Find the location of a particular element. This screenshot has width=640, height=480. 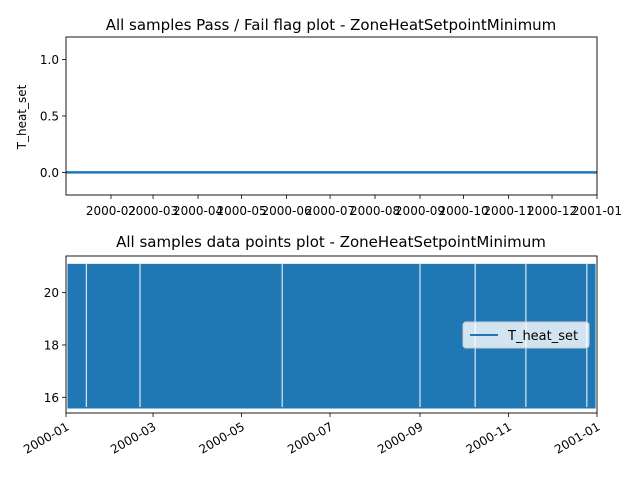

x-tick-label: 2000-11 is located at coordinates (508, 211).